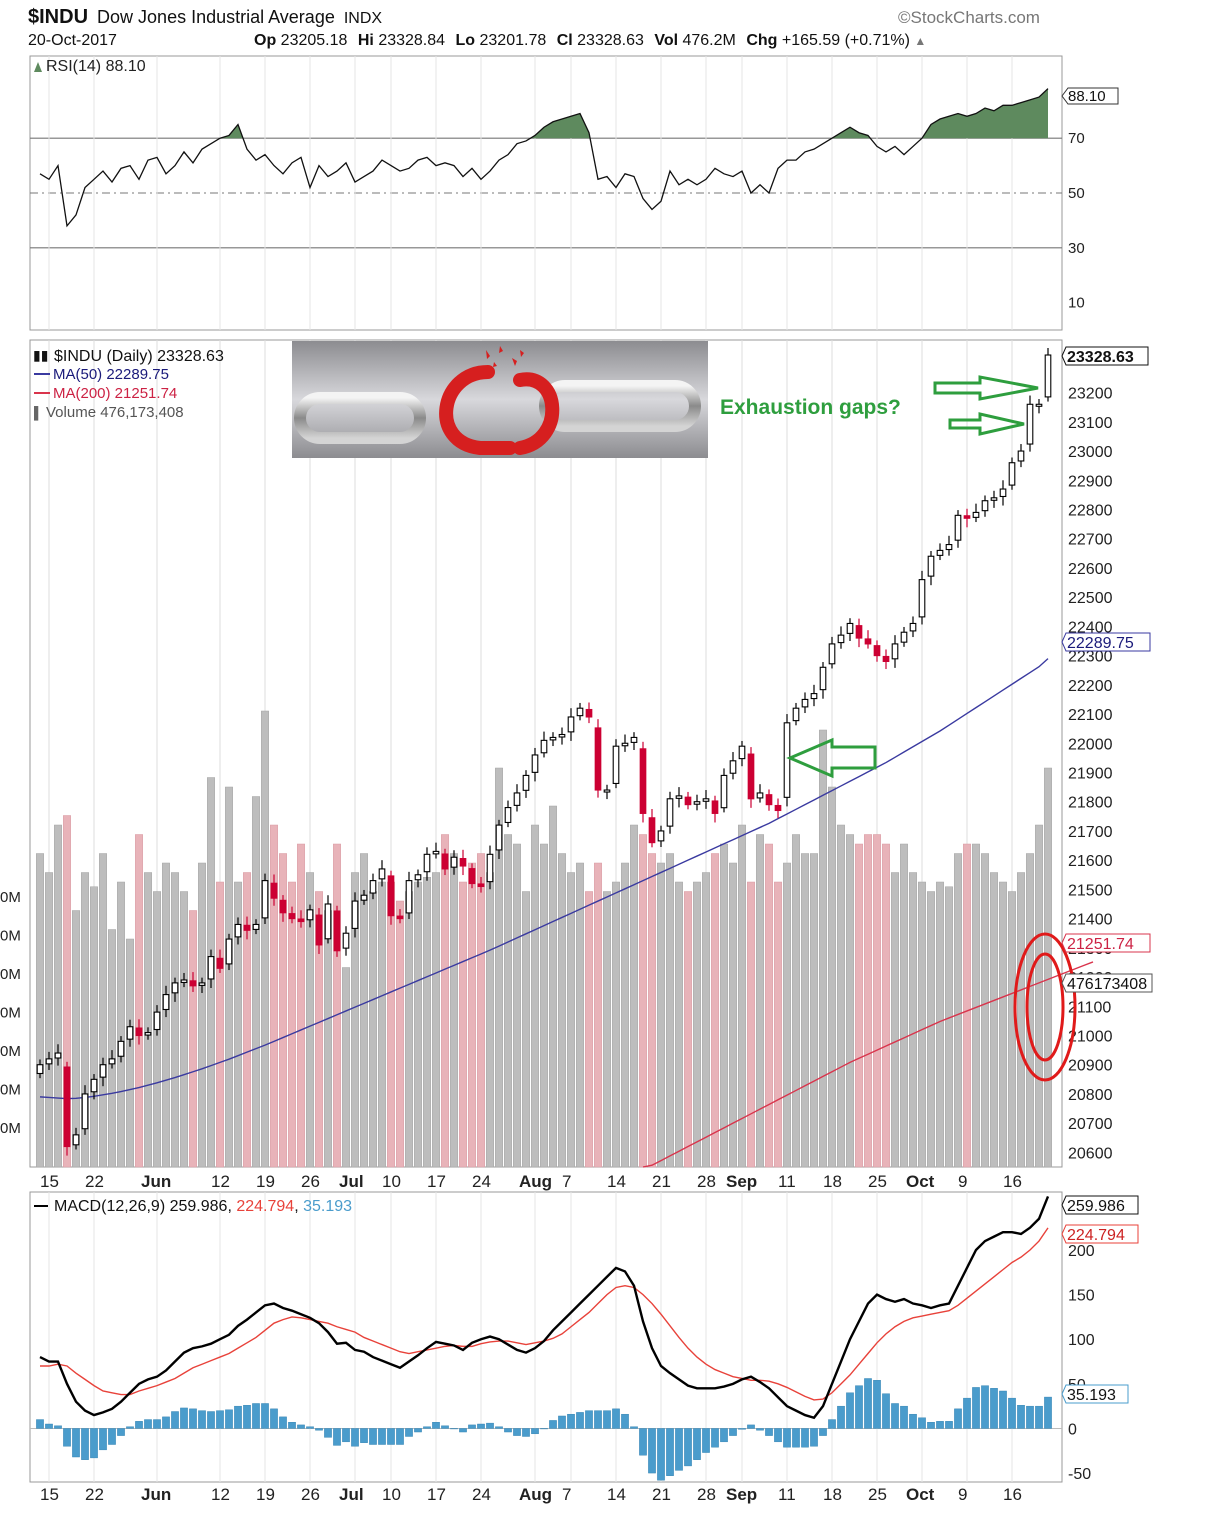 This screenshot has height=1522, width=1225. Describe the element at coordinates (199, 1206) in the screenshot. I see `macd-title-macd: 259.986` at that location.